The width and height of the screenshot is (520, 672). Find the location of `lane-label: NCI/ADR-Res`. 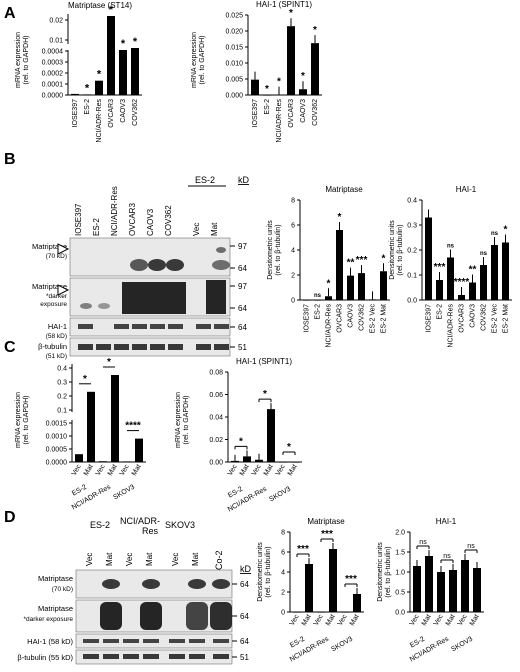

lane-label: NCI/ADR-Res is located at coordinates (114, 211).